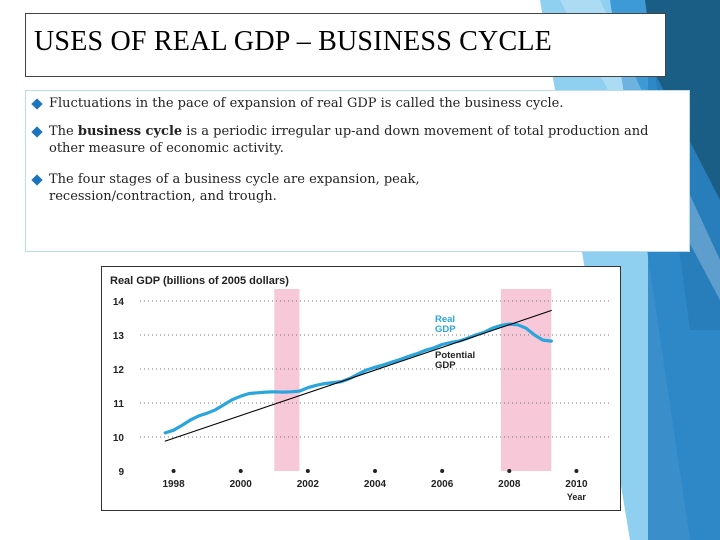 Image resolution: width=720 pixels, height=540 pixels. What do you see at coordinates (241, 484) in the screenshot?
I see `x-tick-label: 2000` at bounding box center [241, 484].